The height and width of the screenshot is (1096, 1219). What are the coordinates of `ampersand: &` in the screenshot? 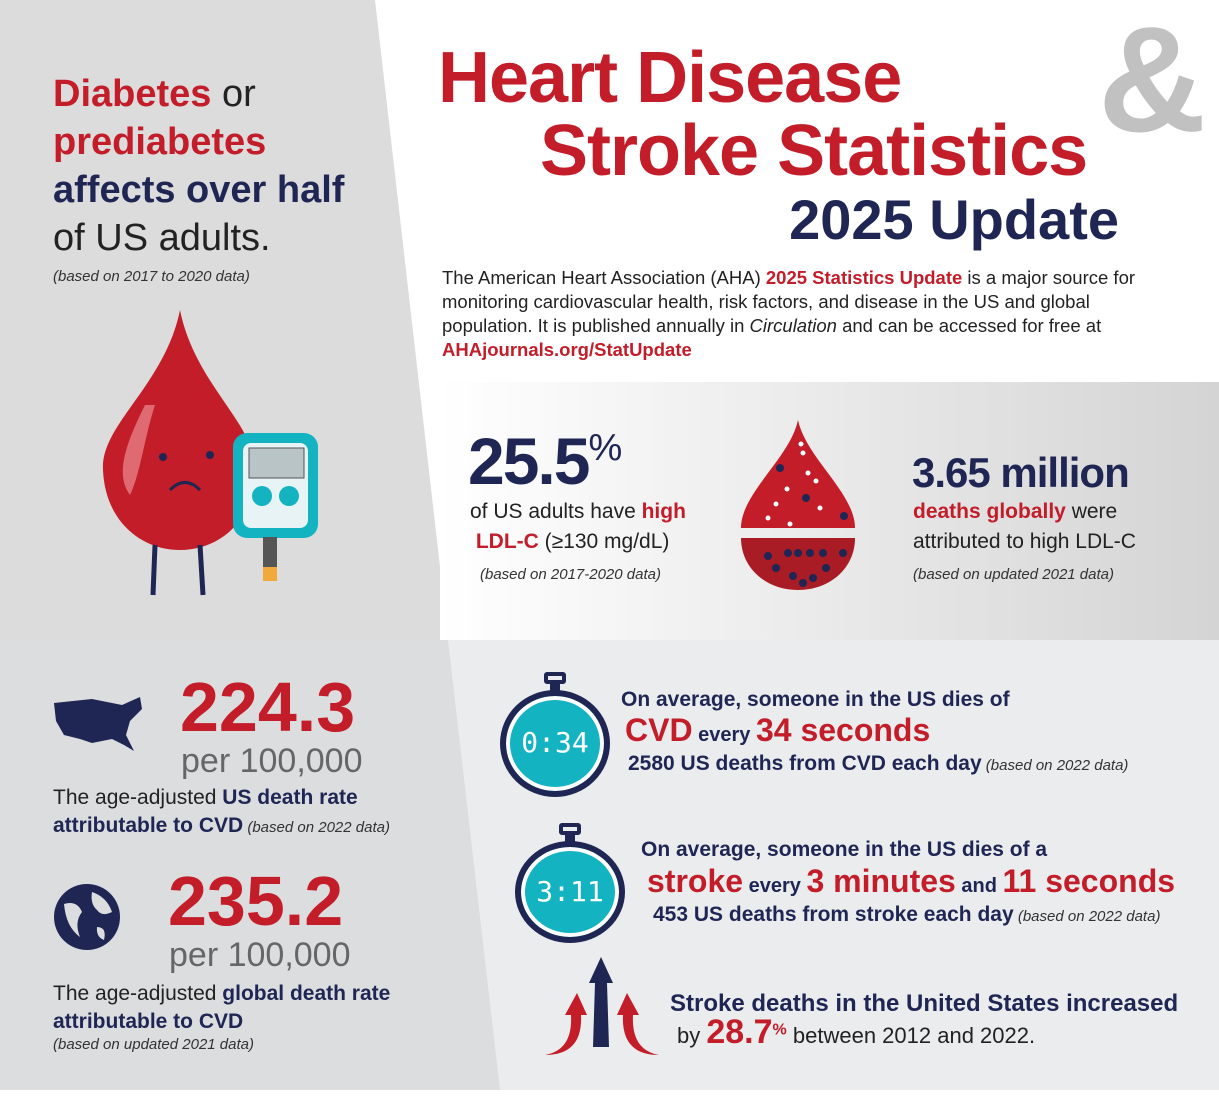 It's located at (1152, 81).